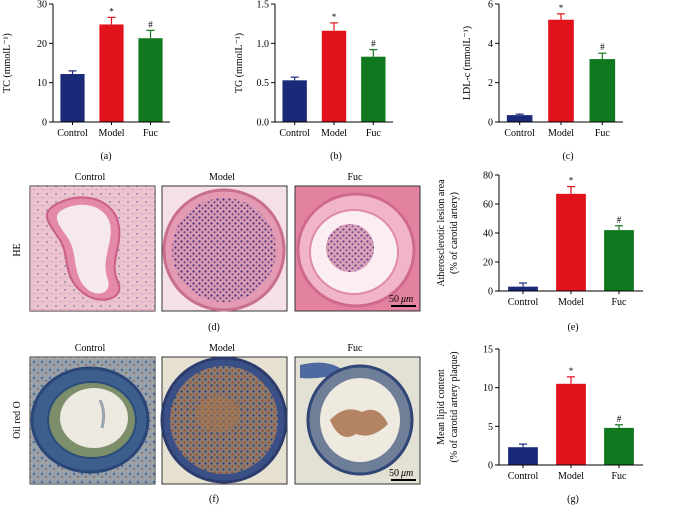 The width and height of the screenshot is (673, 507). I want to click on he-scale-bar-unit: μm, so click(406, 299).